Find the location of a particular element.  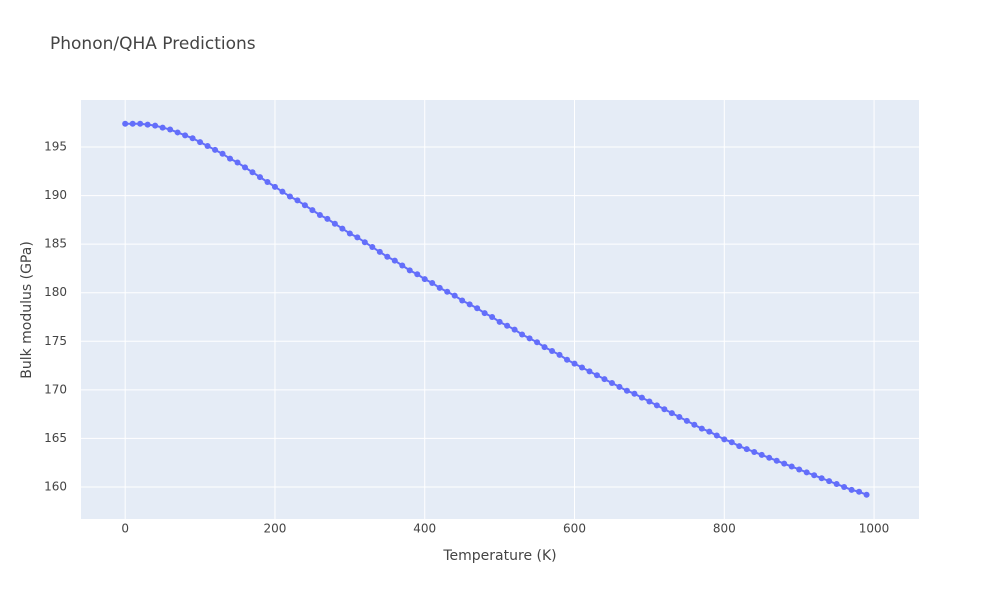

x-tick-label: 1000 is located at coordinates (874, 529).